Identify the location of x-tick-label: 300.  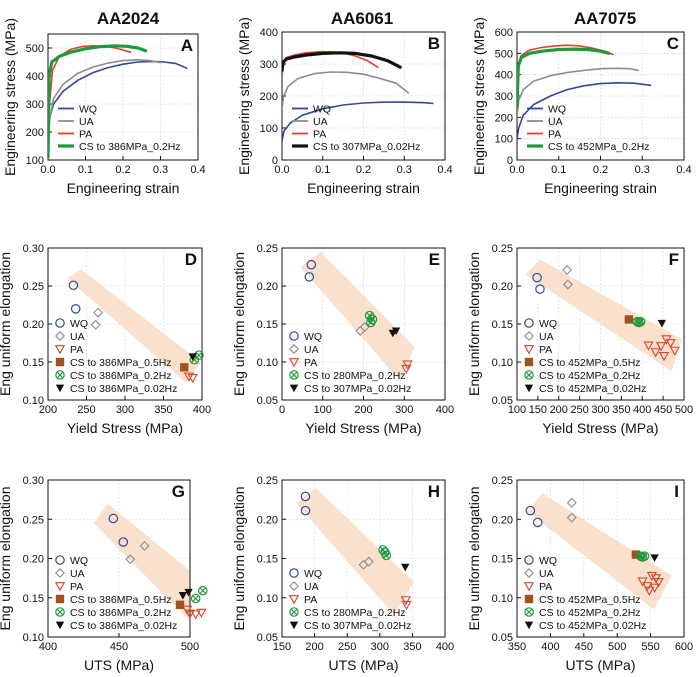
(404, 410).